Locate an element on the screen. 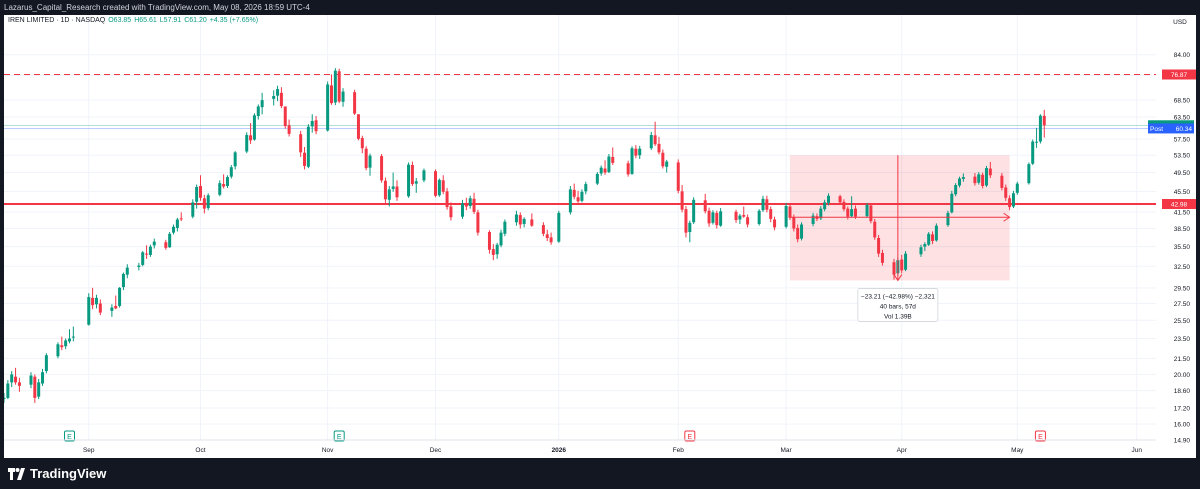 Image resolution: width=1200 pixels, height=489 pixels. price-label-bg is located at coordinates (1171, 128).